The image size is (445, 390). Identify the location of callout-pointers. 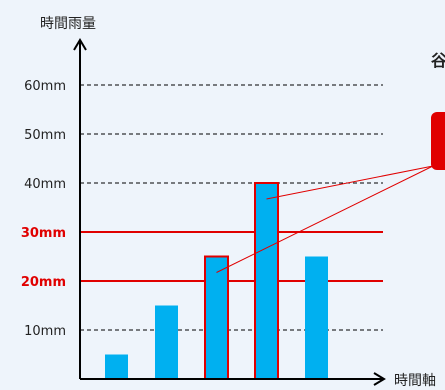
(325, 219).